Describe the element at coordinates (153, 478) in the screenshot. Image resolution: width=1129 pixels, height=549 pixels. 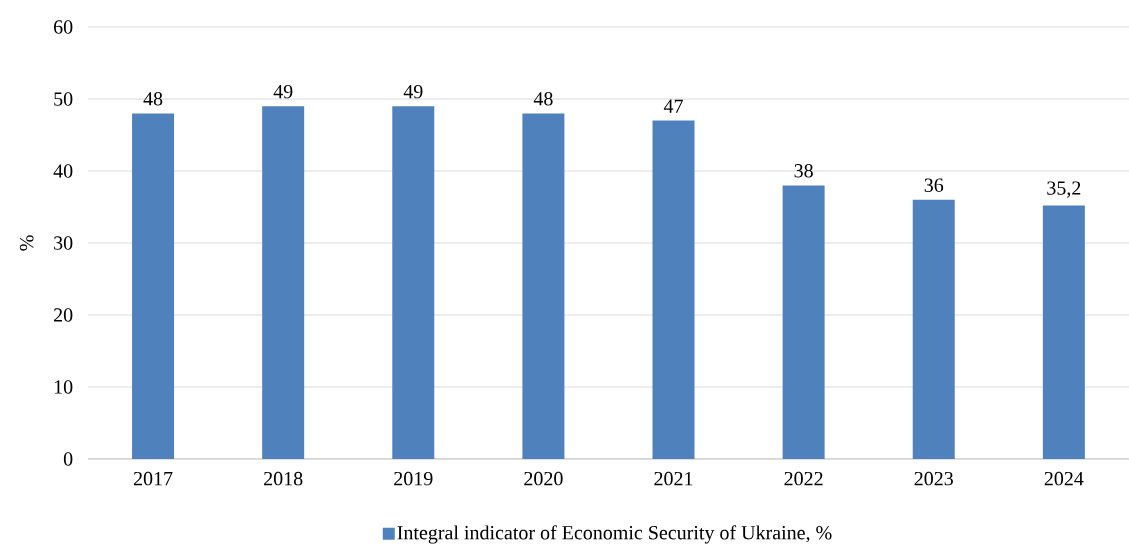
I see `x-tick-label: 2017` at that location.